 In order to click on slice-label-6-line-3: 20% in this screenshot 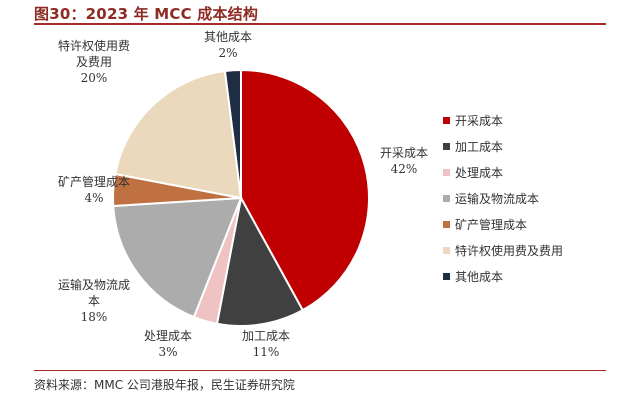, I will do `click(94, 78)`.